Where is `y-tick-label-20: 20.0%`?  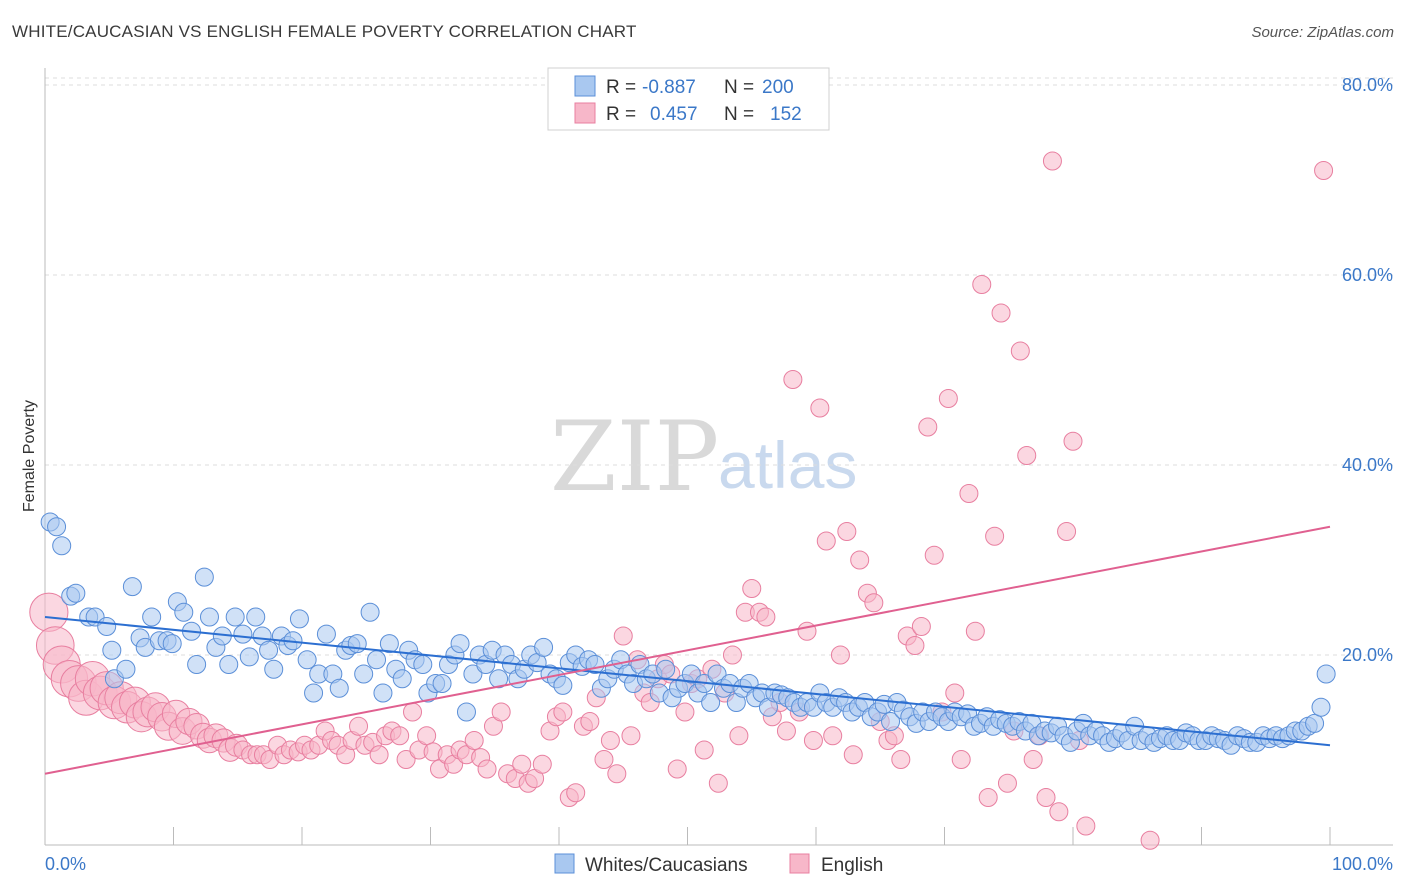 y-tick-label-20: 20.0% is located at coordinates (1367, 655).